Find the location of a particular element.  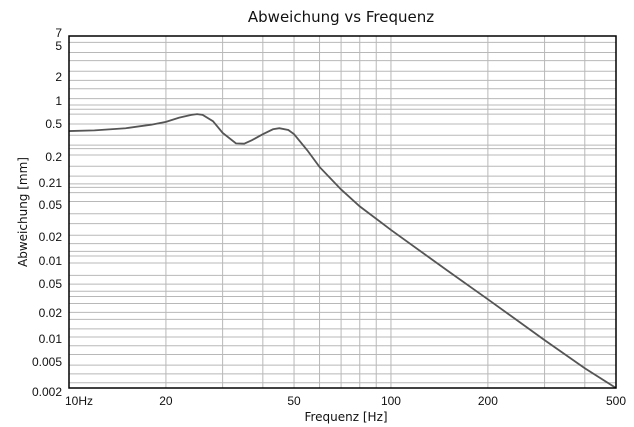

x-tick-label: 100 is located at coordinates (391, 401).